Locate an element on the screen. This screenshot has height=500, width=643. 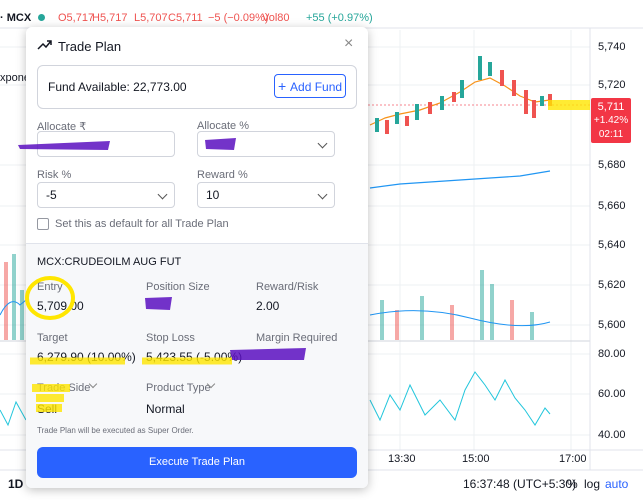
reward-label: Reward % is located at coordinates (222, 175).